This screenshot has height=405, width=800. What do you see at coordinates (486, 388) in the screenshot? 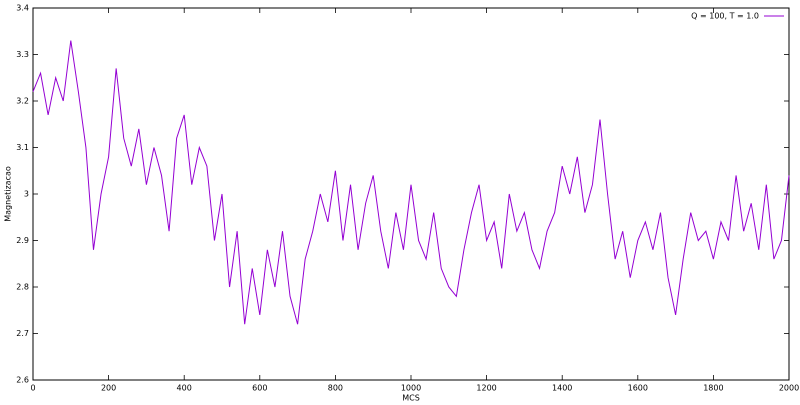
I see `x-tick-label: 1200` at bounding box center [486, 388].